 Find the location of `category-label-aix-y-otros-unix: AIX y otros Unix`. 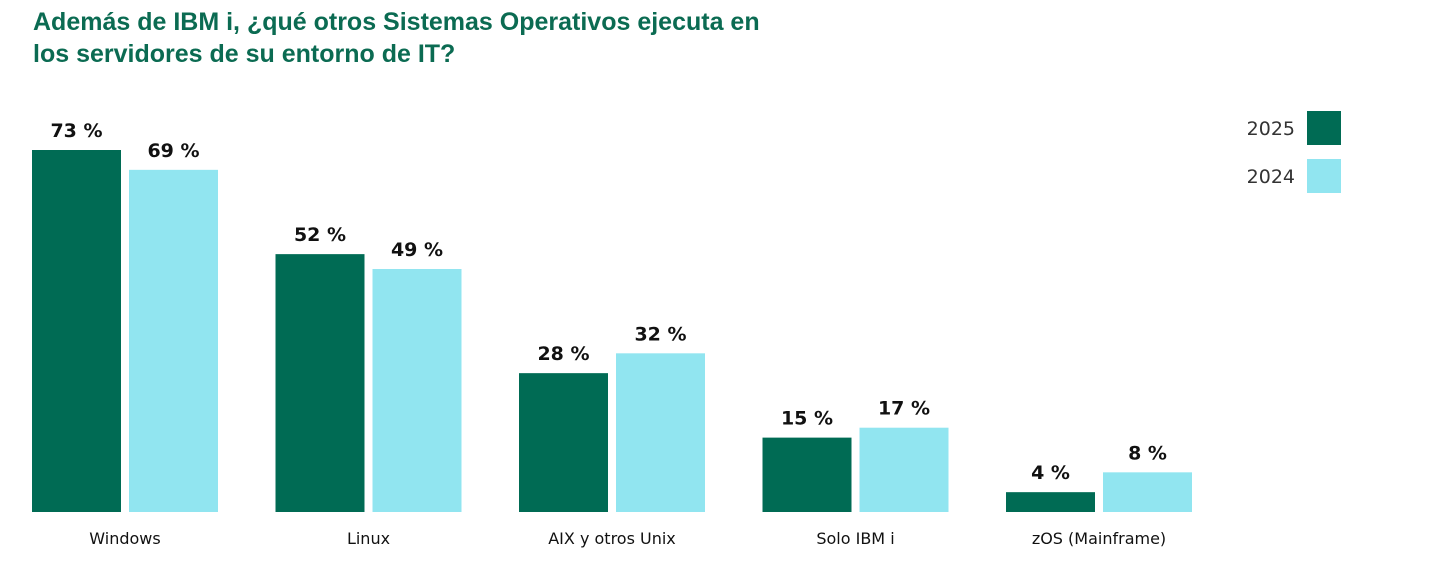

category-label-aix-y-otros-unix: AIX y otros Unix is located at coordinates (612, 538).